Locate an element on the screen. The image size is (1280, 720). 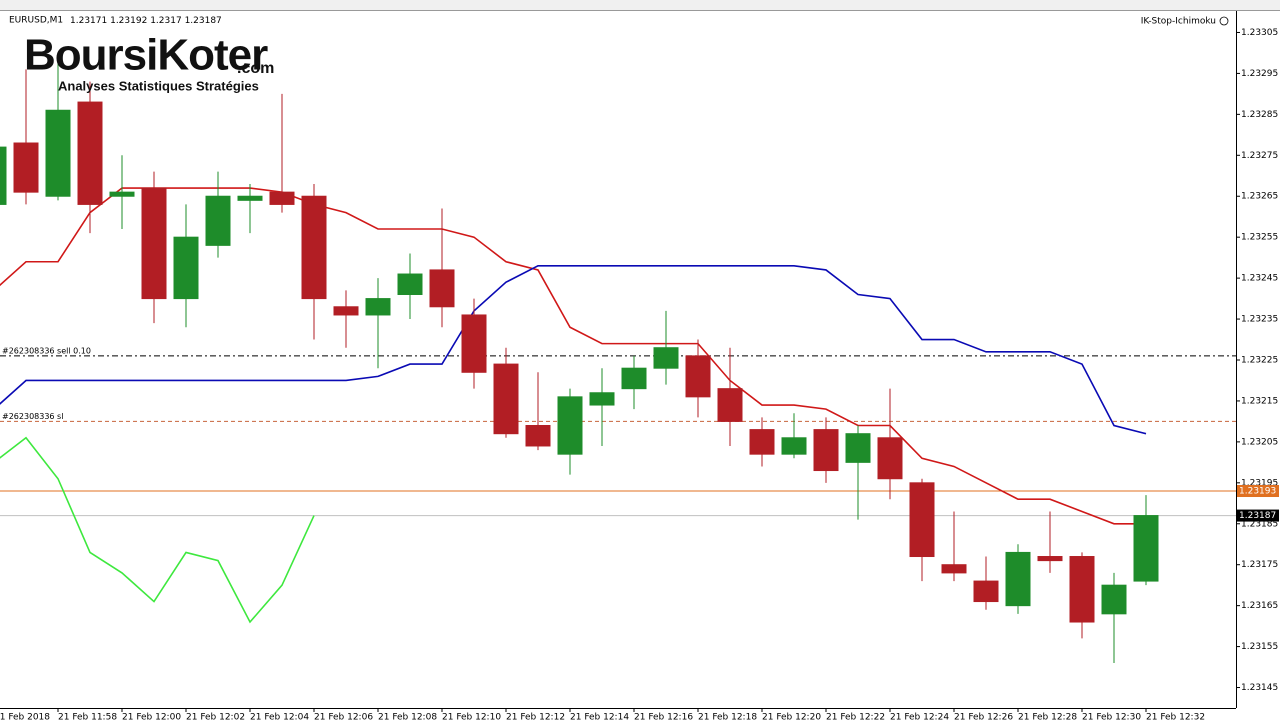
time-tick-label: 21 Feb 12:20 is located at coordinates (791, 716).